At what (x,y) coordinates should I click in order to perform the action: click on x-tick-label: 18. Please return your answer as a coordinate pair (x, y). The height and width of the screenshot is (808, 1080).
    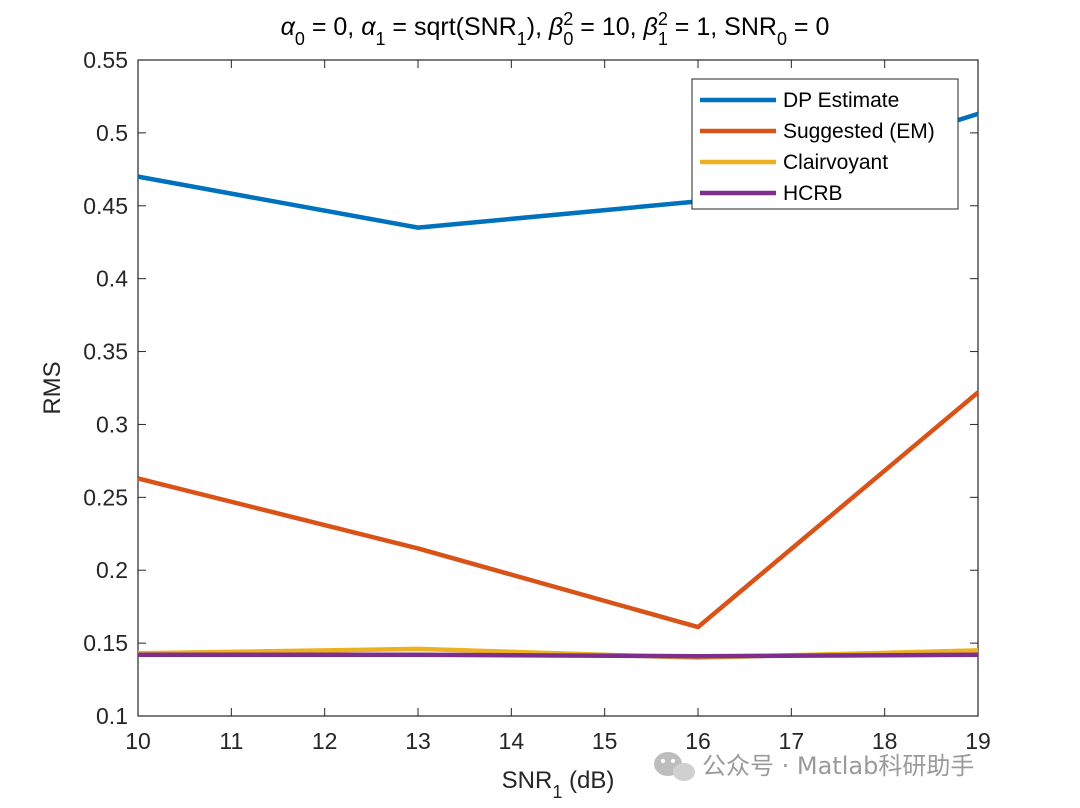
    Looking at the image, I should click on (885, 741).